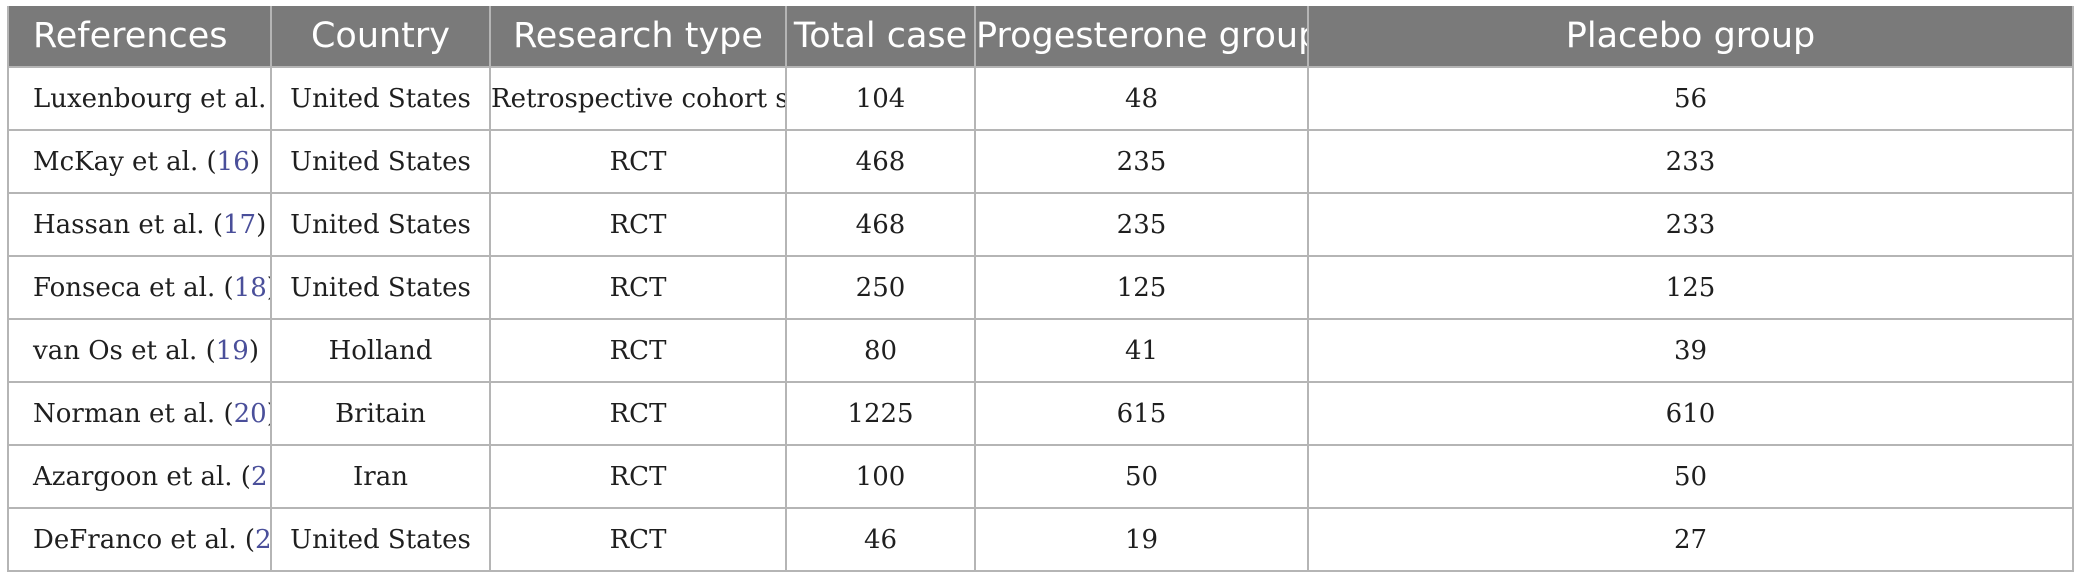  I want to click on citation-link: 16, so click(233, 161).